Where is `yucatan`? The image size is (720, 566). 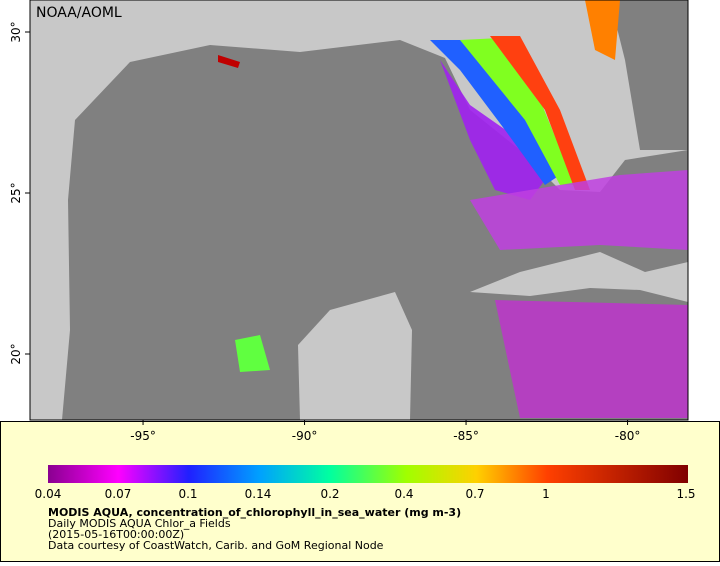 yucatan is located at coordinates (355, 356).